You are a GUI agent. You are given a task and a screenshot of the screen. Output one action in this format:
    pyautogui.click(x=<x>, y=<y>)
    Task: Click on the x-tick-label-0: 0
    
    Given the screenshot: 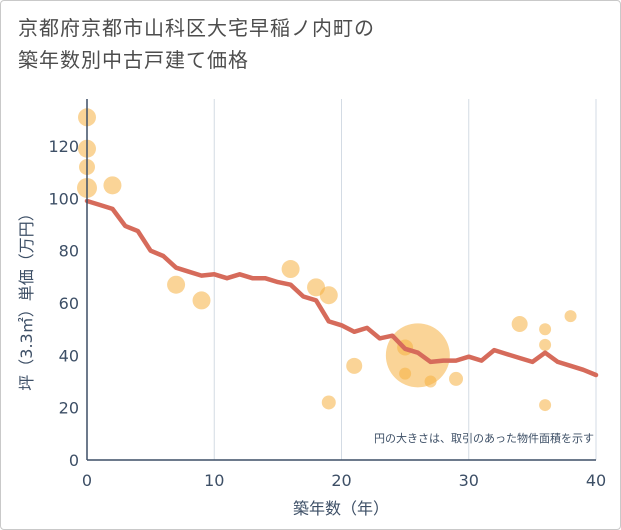 What is the action you would take?
    pyautogui.click(x=87, y=480)
    